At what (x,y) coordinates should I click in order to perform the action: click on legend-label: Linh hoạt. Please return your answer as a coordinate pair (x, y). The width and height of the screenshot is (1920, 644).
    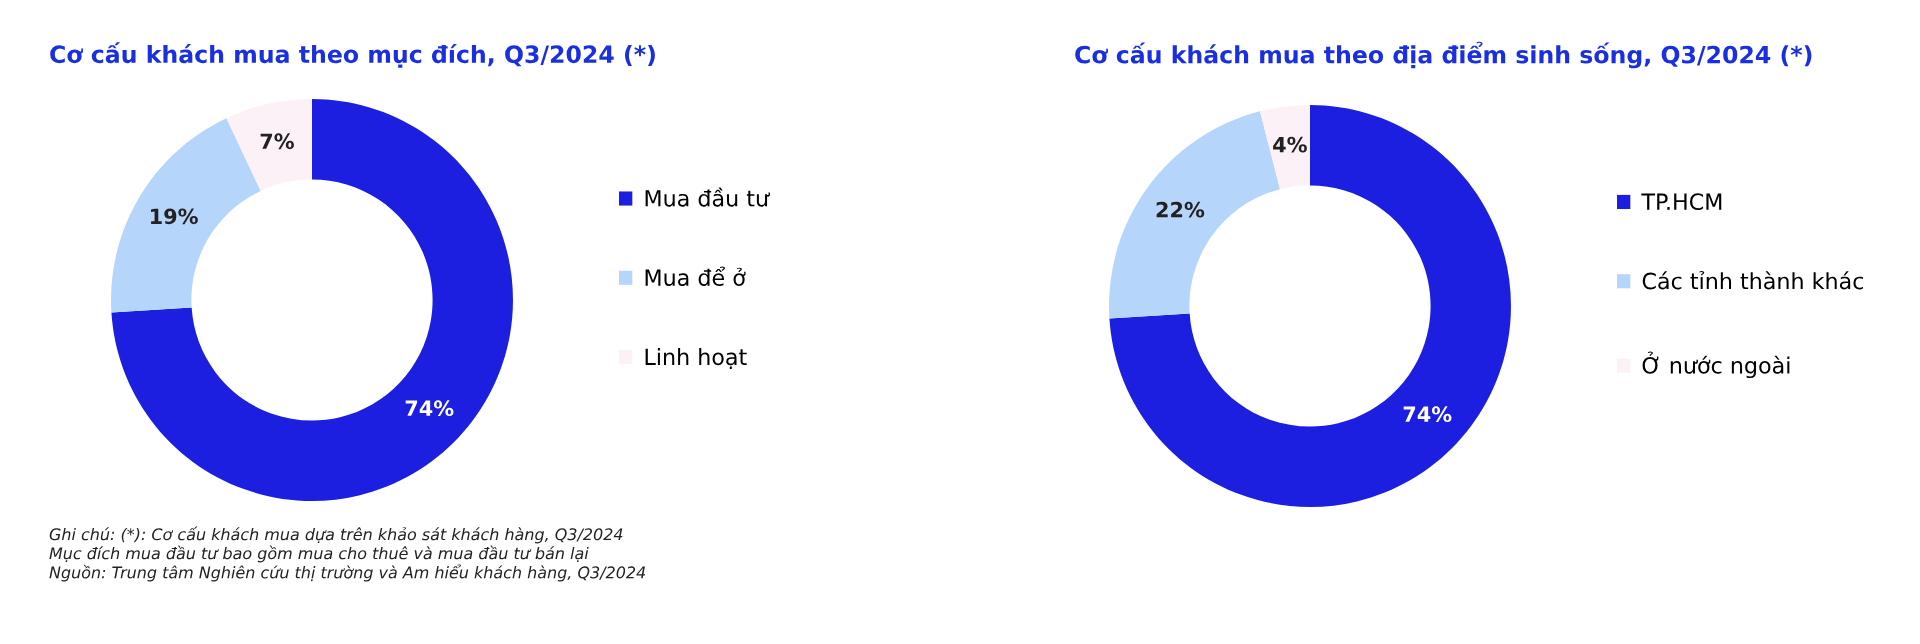
    Looking at the image, I should click on (696, 358).